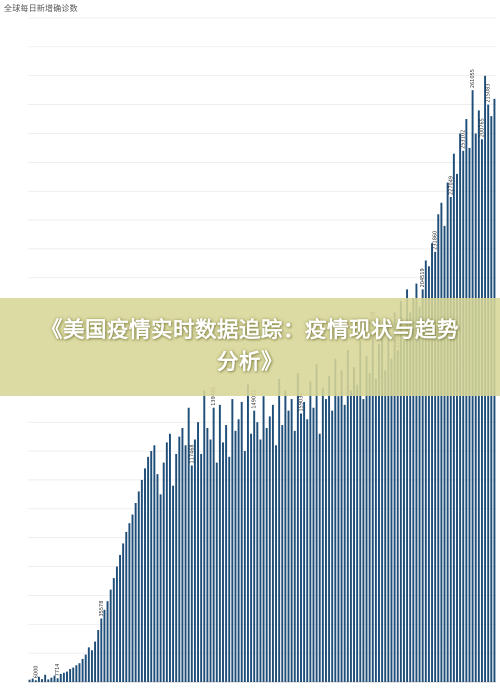  I want to click on value-label: 117468, so click(192, 453).